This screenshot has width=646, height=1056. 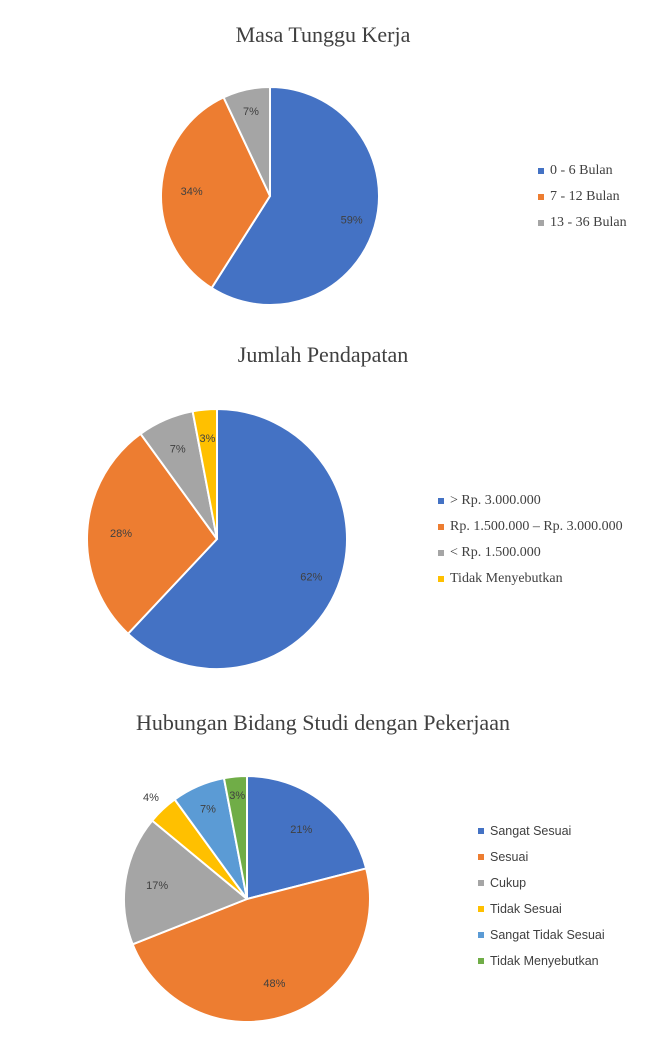 I want to click on data-label: 62%, so click(x=311, y=577).